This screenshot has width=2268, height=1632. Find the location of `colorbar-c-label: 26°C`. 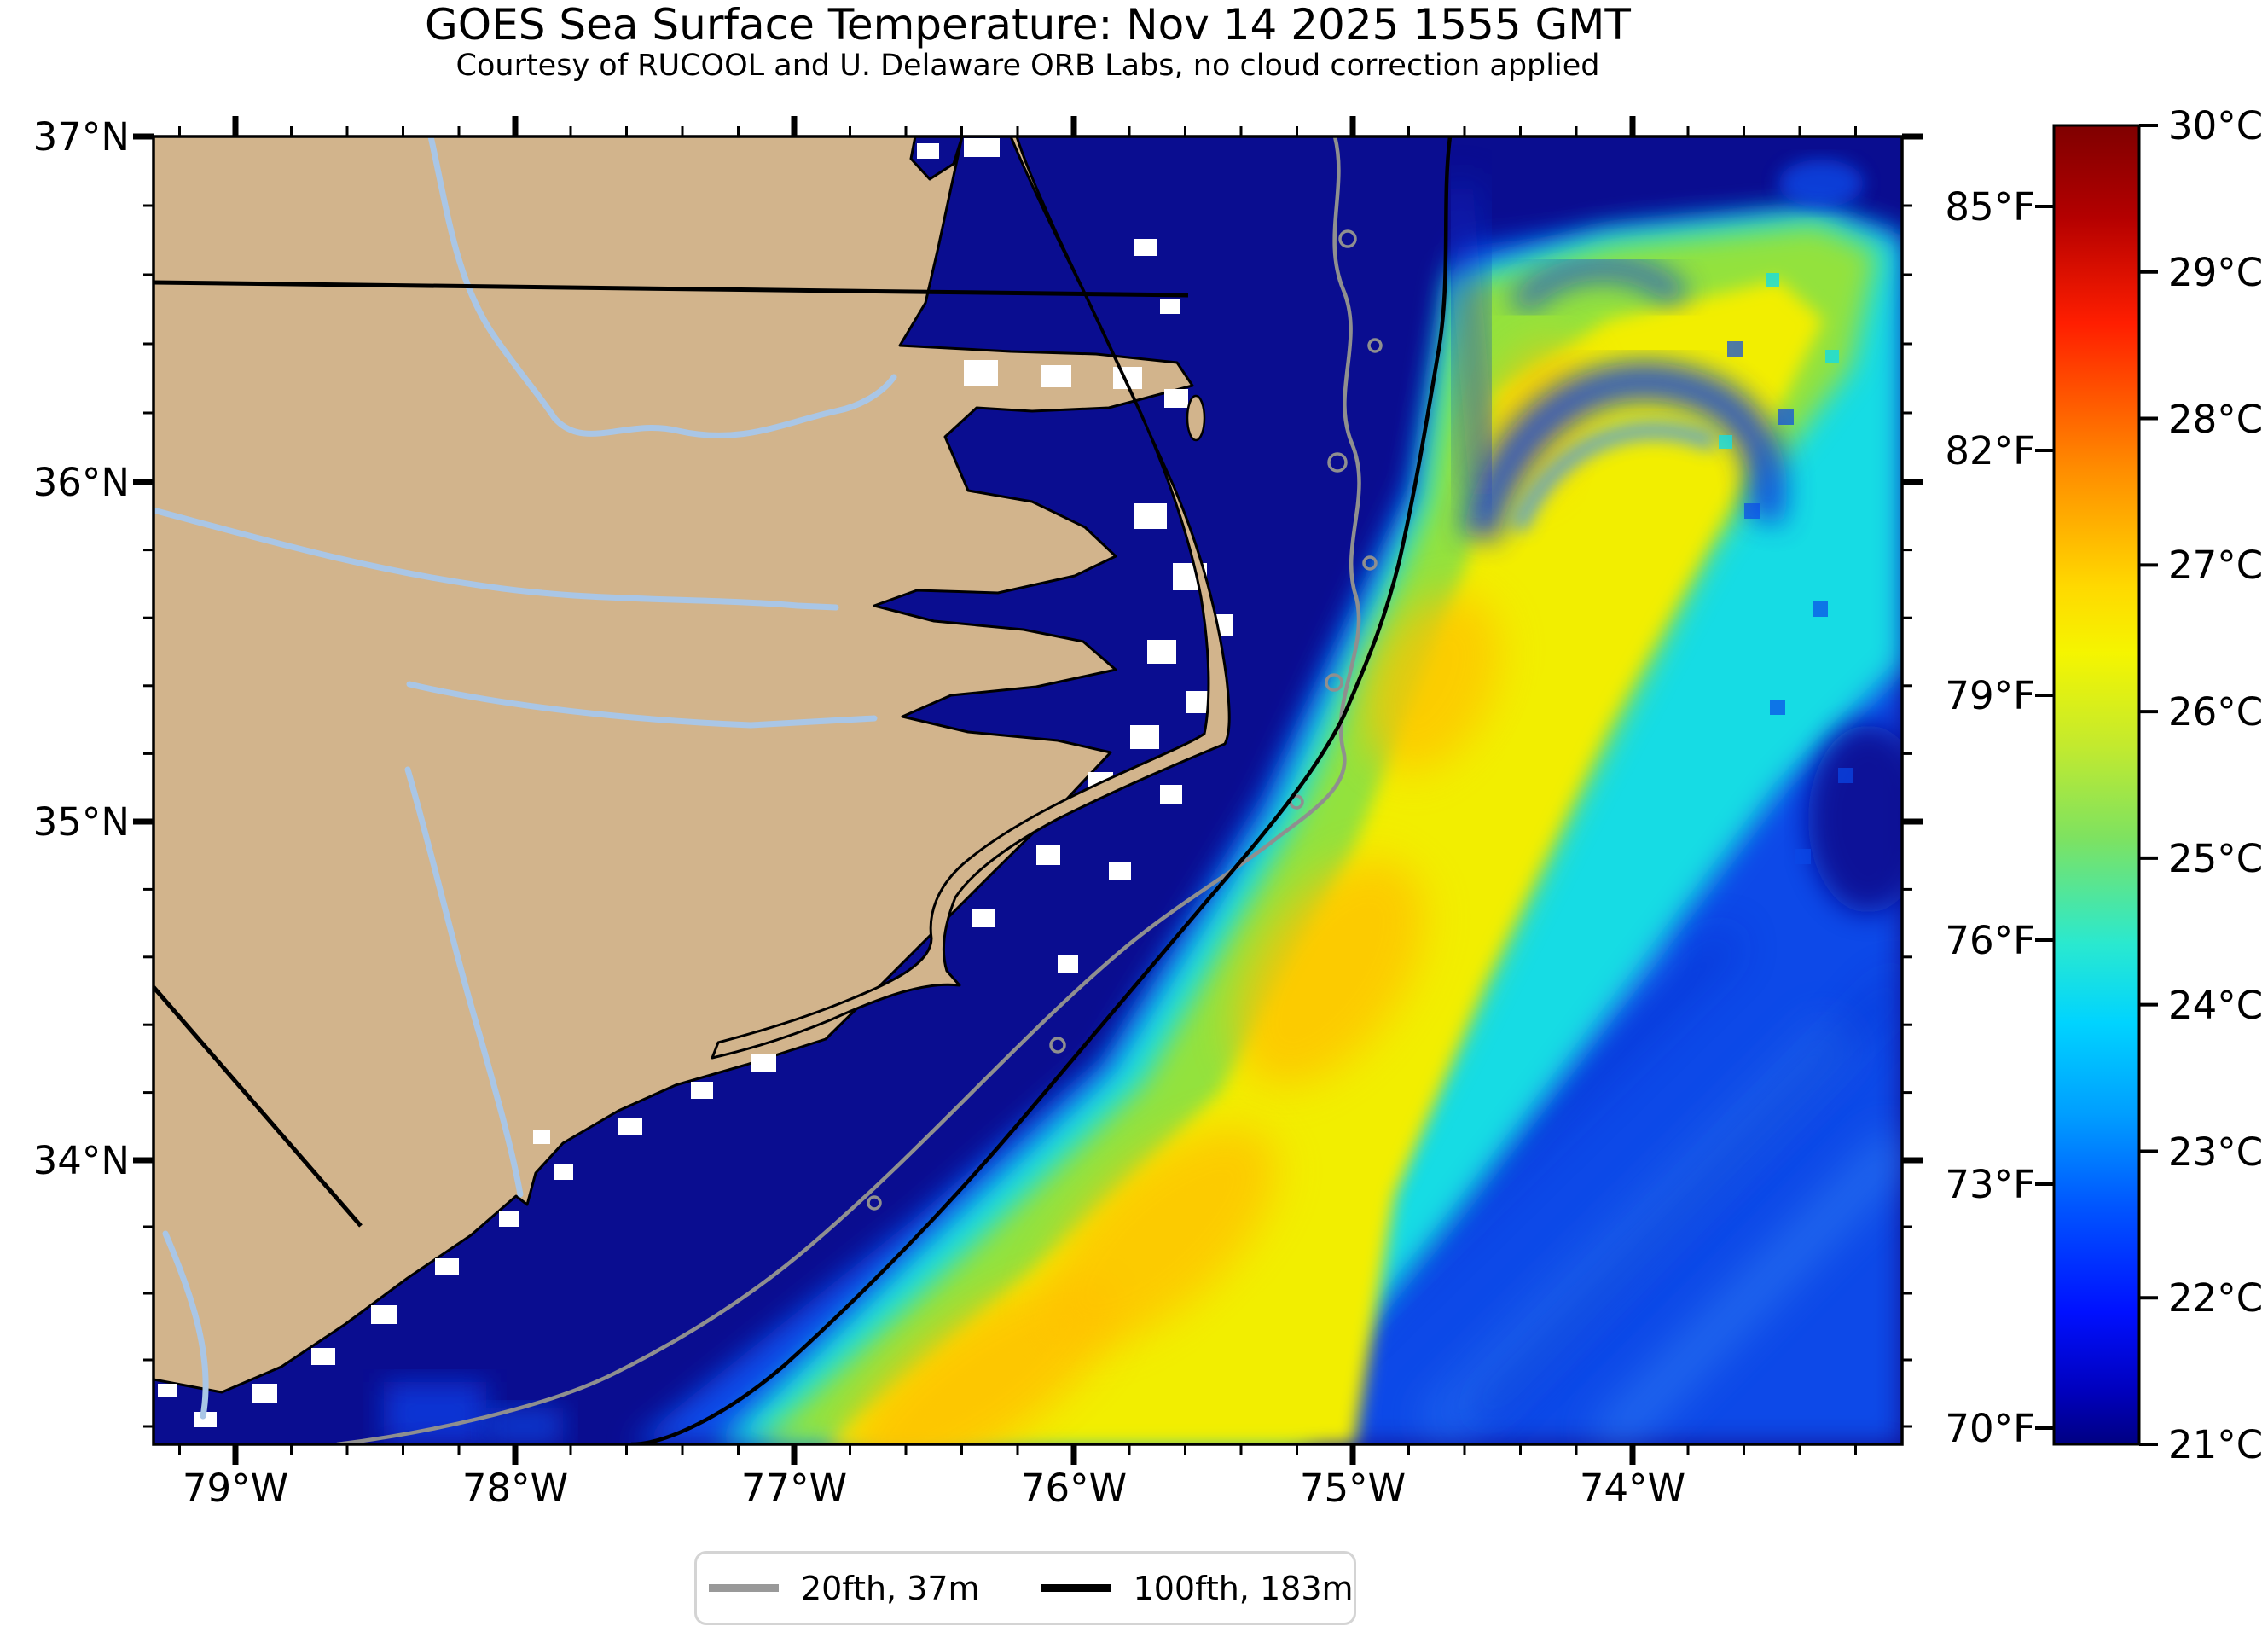

colorbar-c-label: 26°C is located at coordinates (2216, 712).